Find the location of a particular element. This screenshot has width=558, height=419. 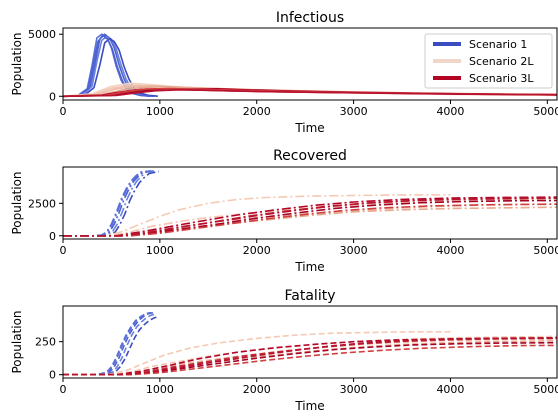

legend-label-scenario-2l: Scenario 2L is located at coordinates (501, 61).